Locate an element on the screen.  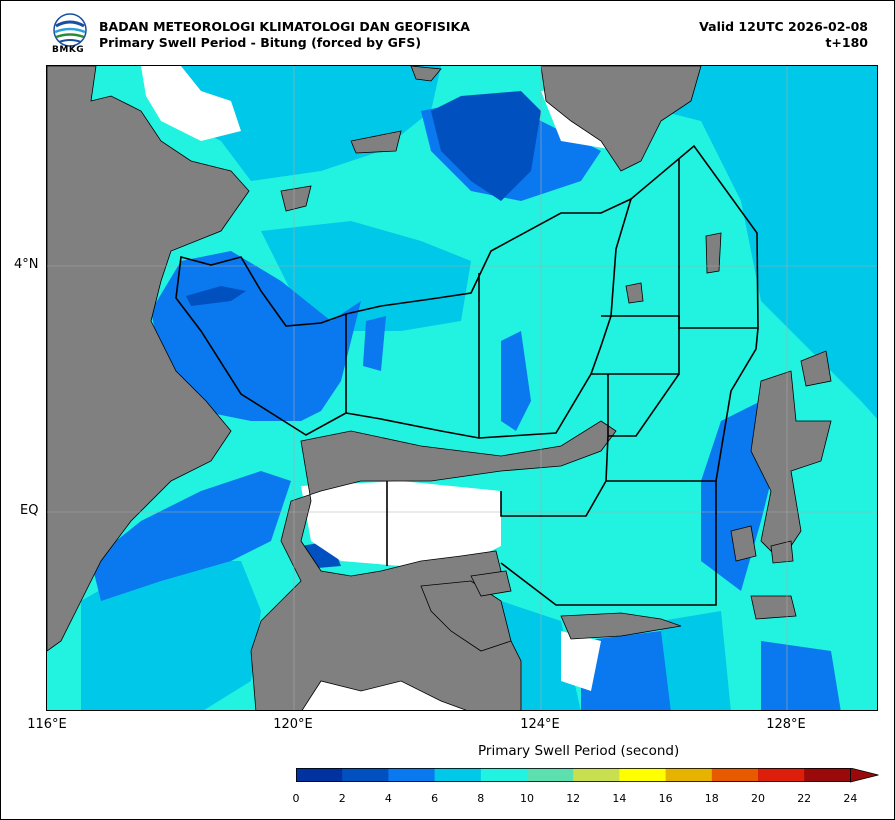
land-small-islands is located at coordinates (762, 544).